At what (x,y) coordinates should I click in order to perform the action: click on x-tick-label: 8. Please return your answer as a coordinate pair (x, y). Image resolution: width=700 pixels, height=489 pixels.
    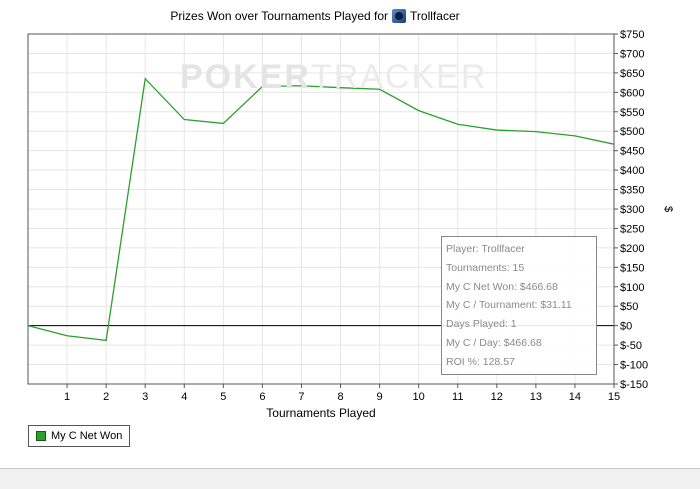
    Looking at the image, I should click on (340, 397).